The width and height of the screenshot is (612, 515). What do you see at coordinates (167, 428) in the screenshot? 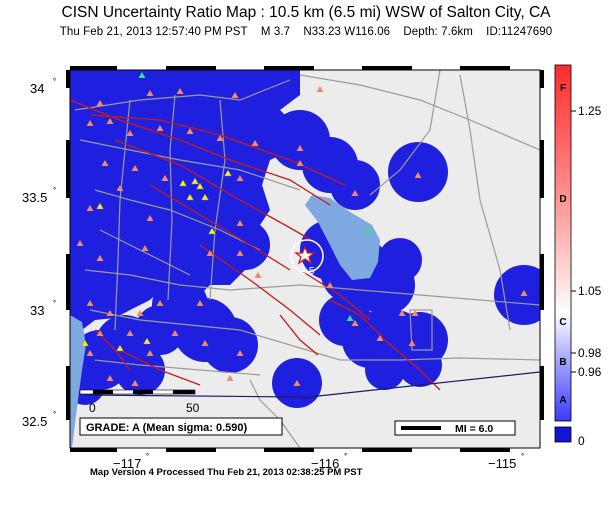
I see `grade-text: GRADE: A (Mean sigma: 0.590)` at bounding box center [167, 428].